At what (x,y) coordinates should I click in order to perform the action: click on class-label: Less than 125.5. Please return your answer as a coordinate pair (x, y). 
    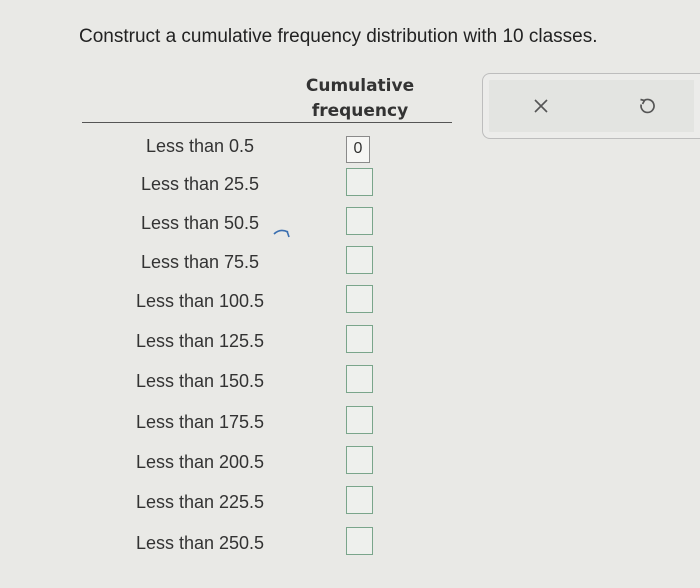
    Looking at the image, I should click on (200, 341).